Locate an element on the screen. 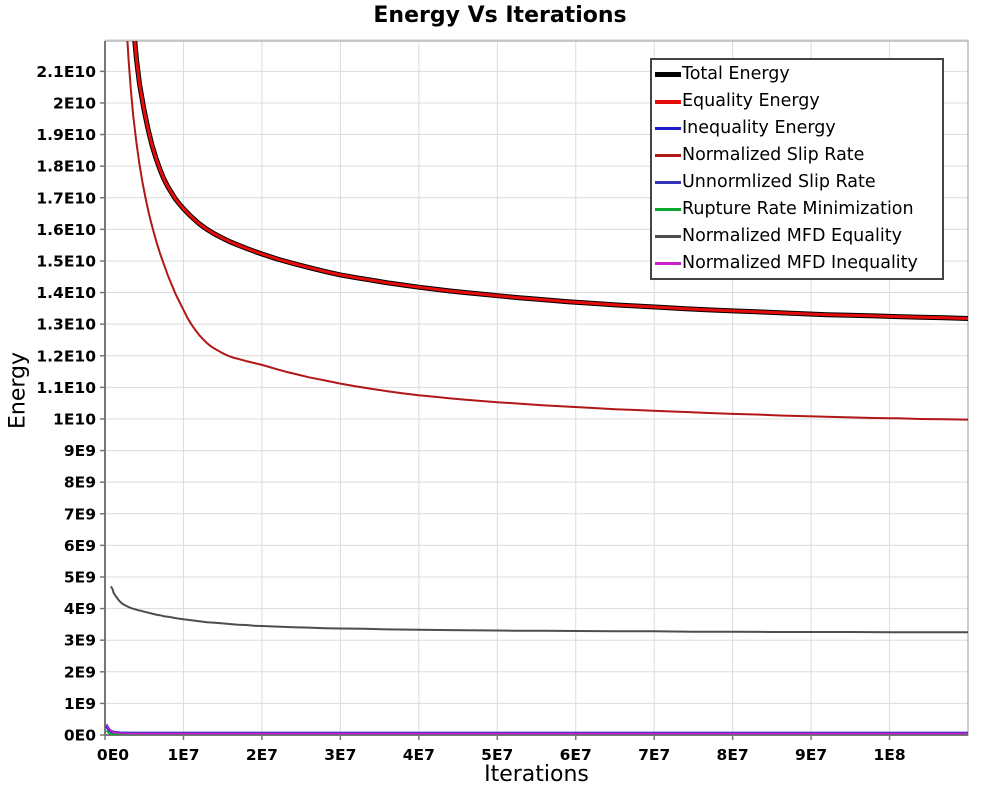  legend-swatch-unnormlized-slip-rate is located at coordinates (668, 182).